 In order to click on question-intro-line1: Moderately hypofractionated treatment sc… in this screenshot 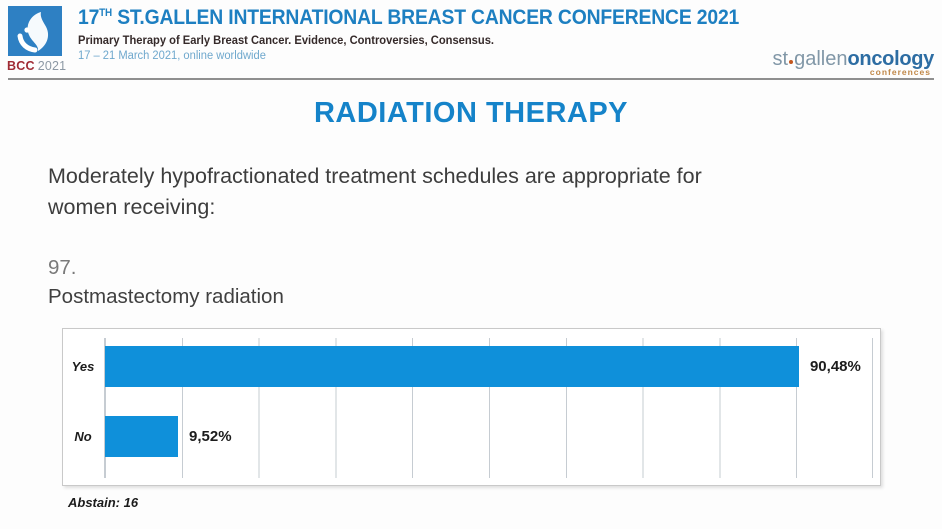, I will do `click(375, 176)`.